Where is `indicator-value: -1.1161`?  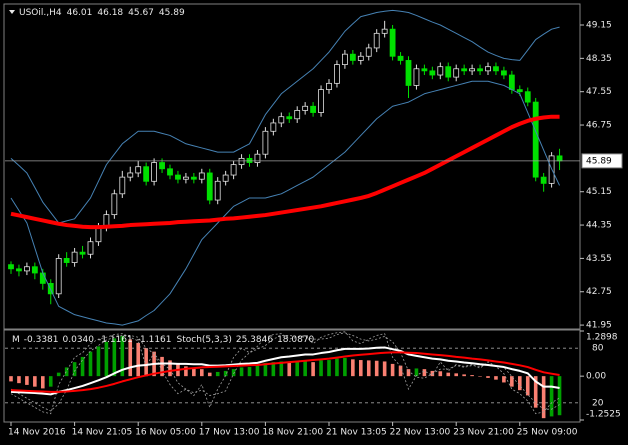 indicator-value: -1.1161 is located at coordinates (115, 340).